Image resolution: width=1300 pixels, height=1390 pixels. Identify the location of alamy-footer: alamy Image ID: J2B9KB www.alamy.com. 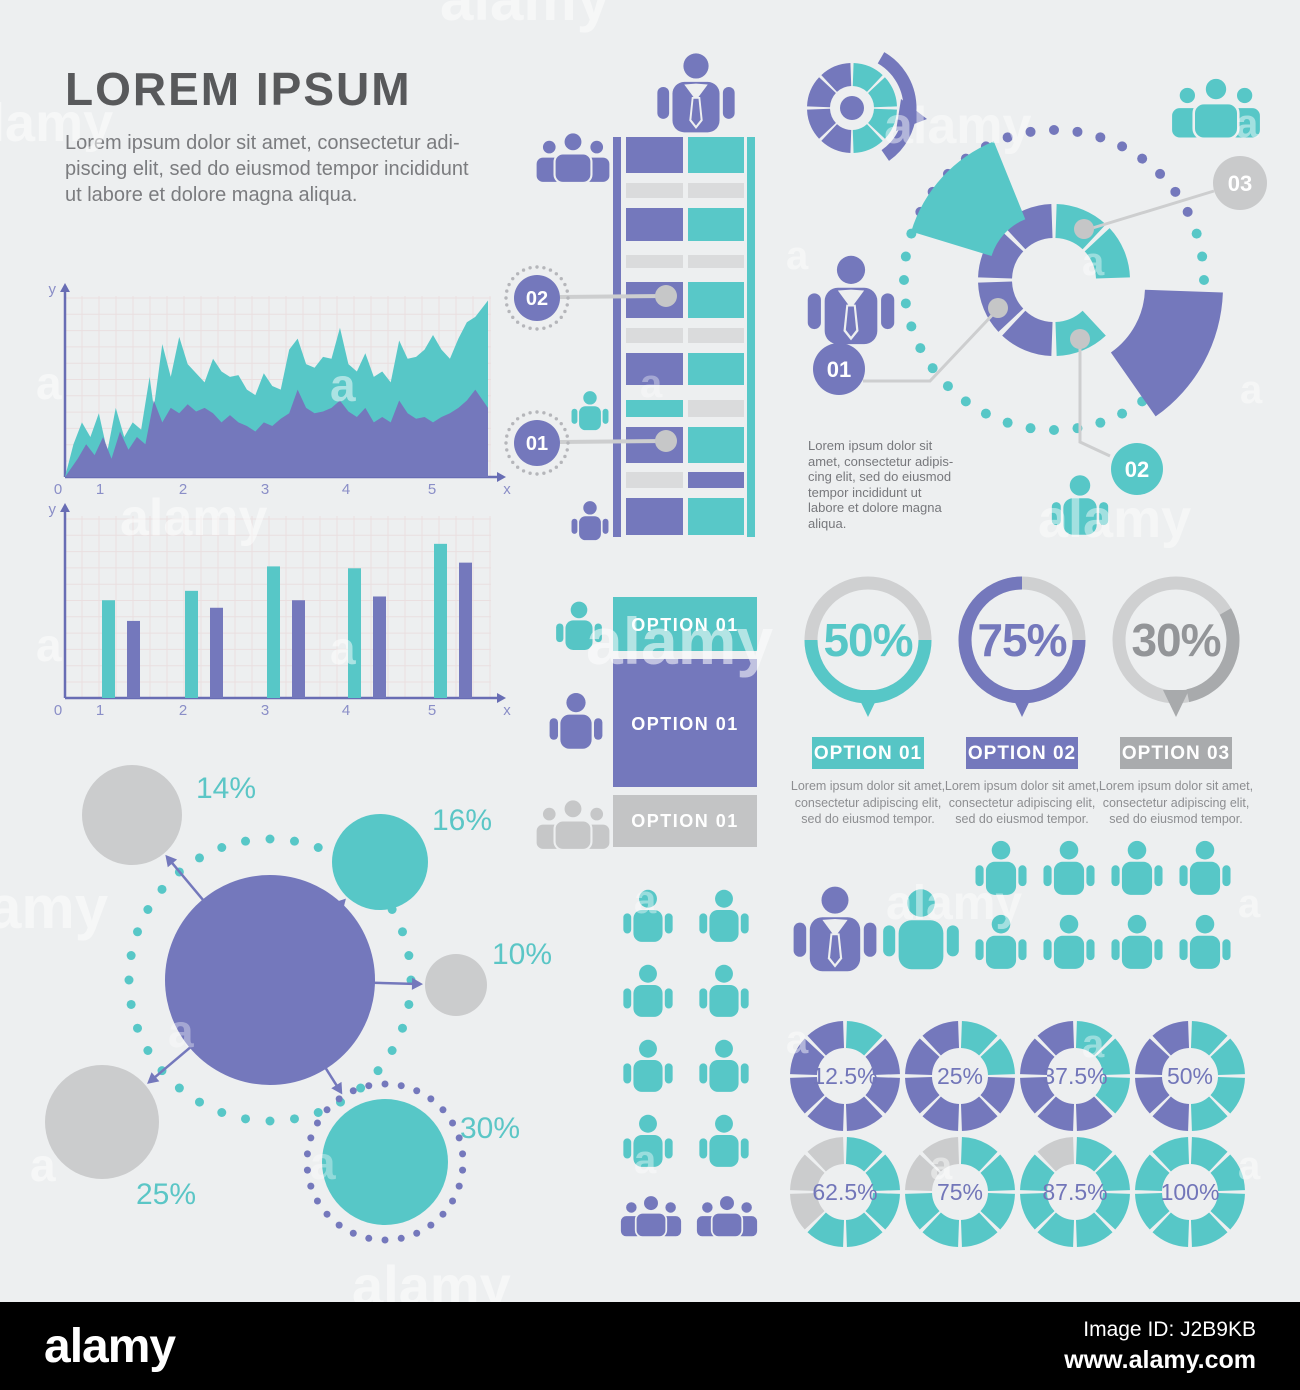
(650, 1346).